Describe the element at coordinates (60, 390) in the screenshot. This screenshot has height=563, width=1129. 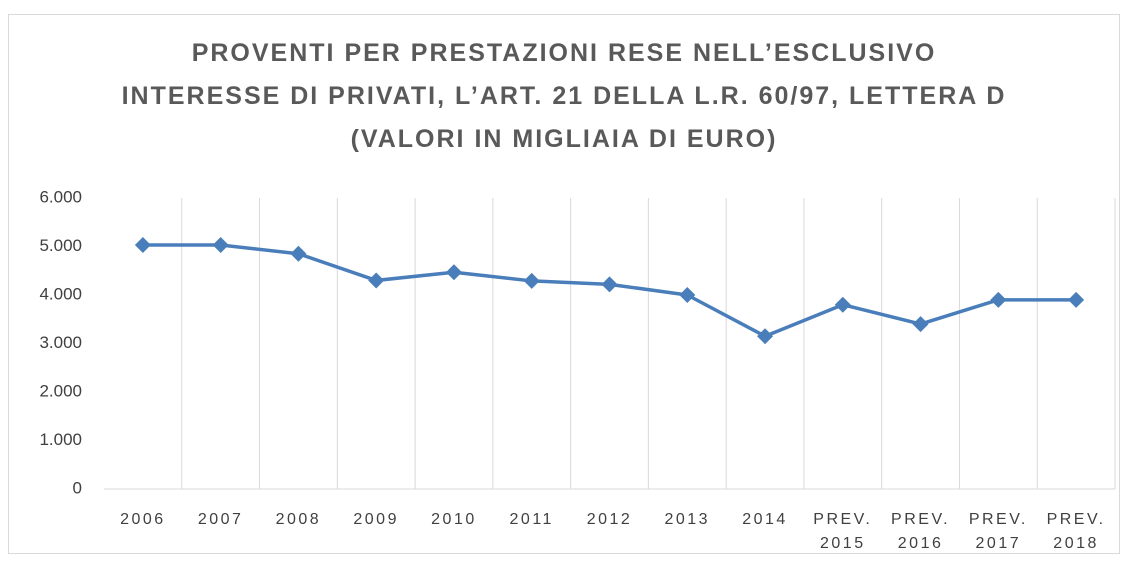
I see `y-tick-label: 2.000` at that location.